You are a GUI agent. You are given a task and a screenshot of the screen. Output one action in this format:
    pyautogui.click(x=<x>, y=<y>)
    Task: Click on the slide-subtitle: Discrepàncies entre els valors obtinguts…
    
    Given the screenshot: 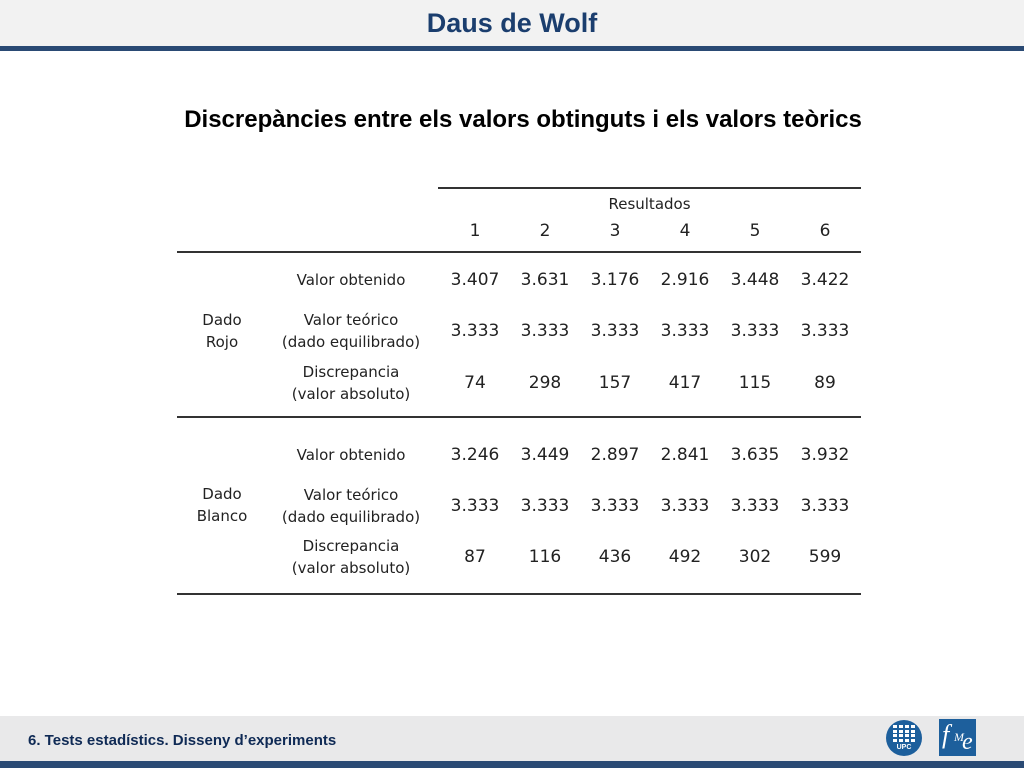 What is the action you would take?
    pyautogui.click(x=523, y=119)
    